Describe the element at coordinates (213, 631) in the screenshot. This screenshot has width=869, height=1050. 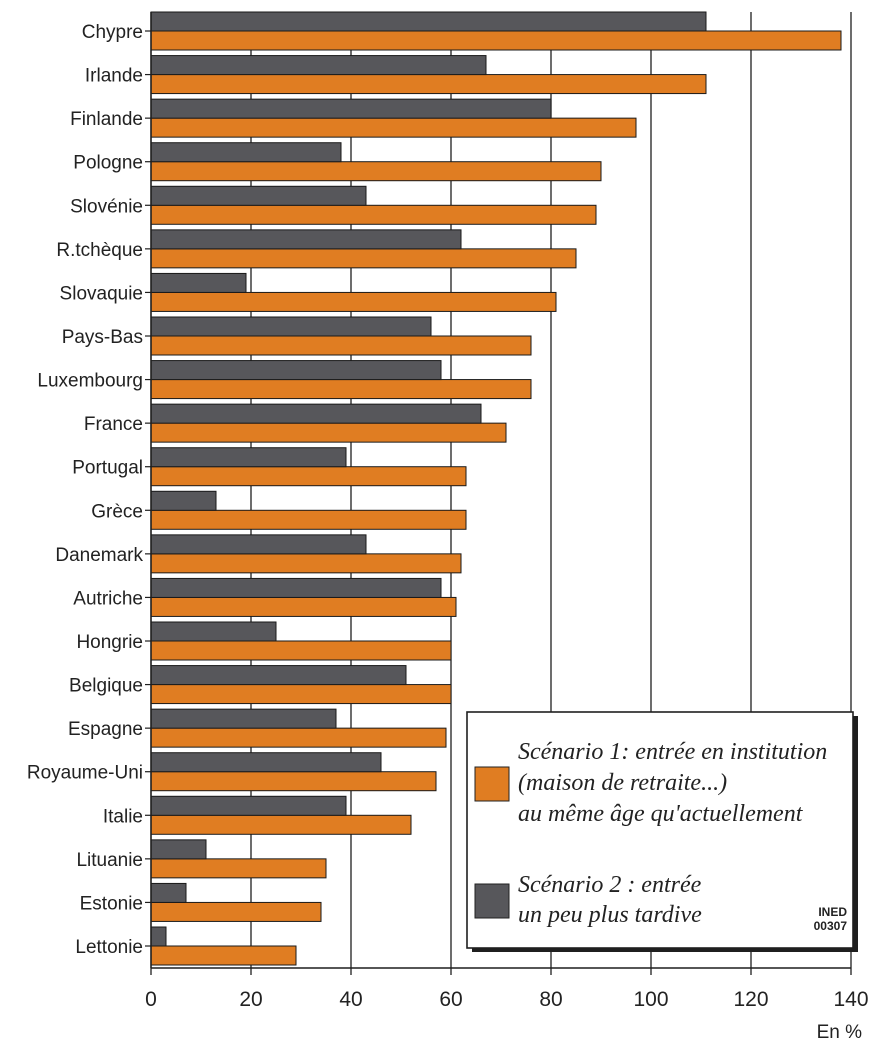
I see `bar-scenario-2-hongrie` at that location.